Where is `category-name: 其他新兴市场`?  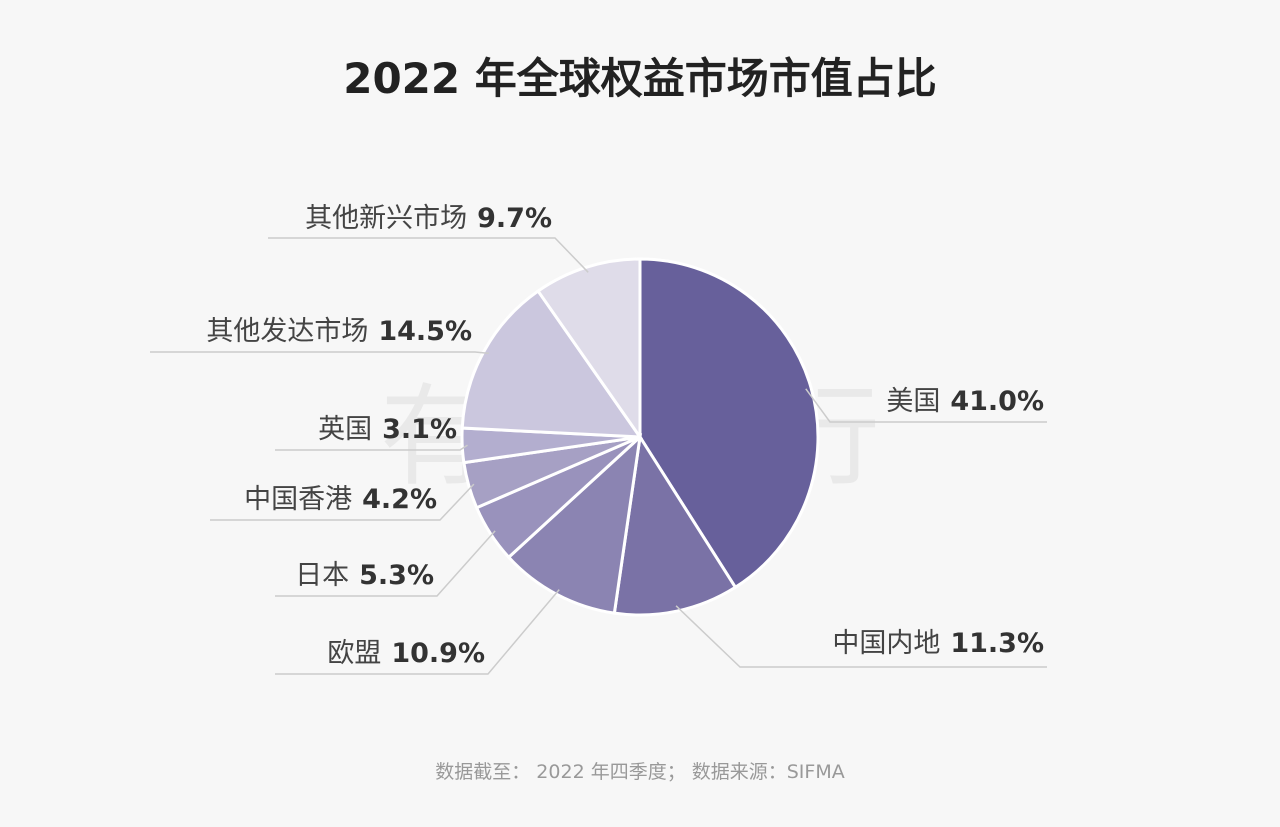 category-name: 其他新兴市场 is located at coordinates (386, 218).